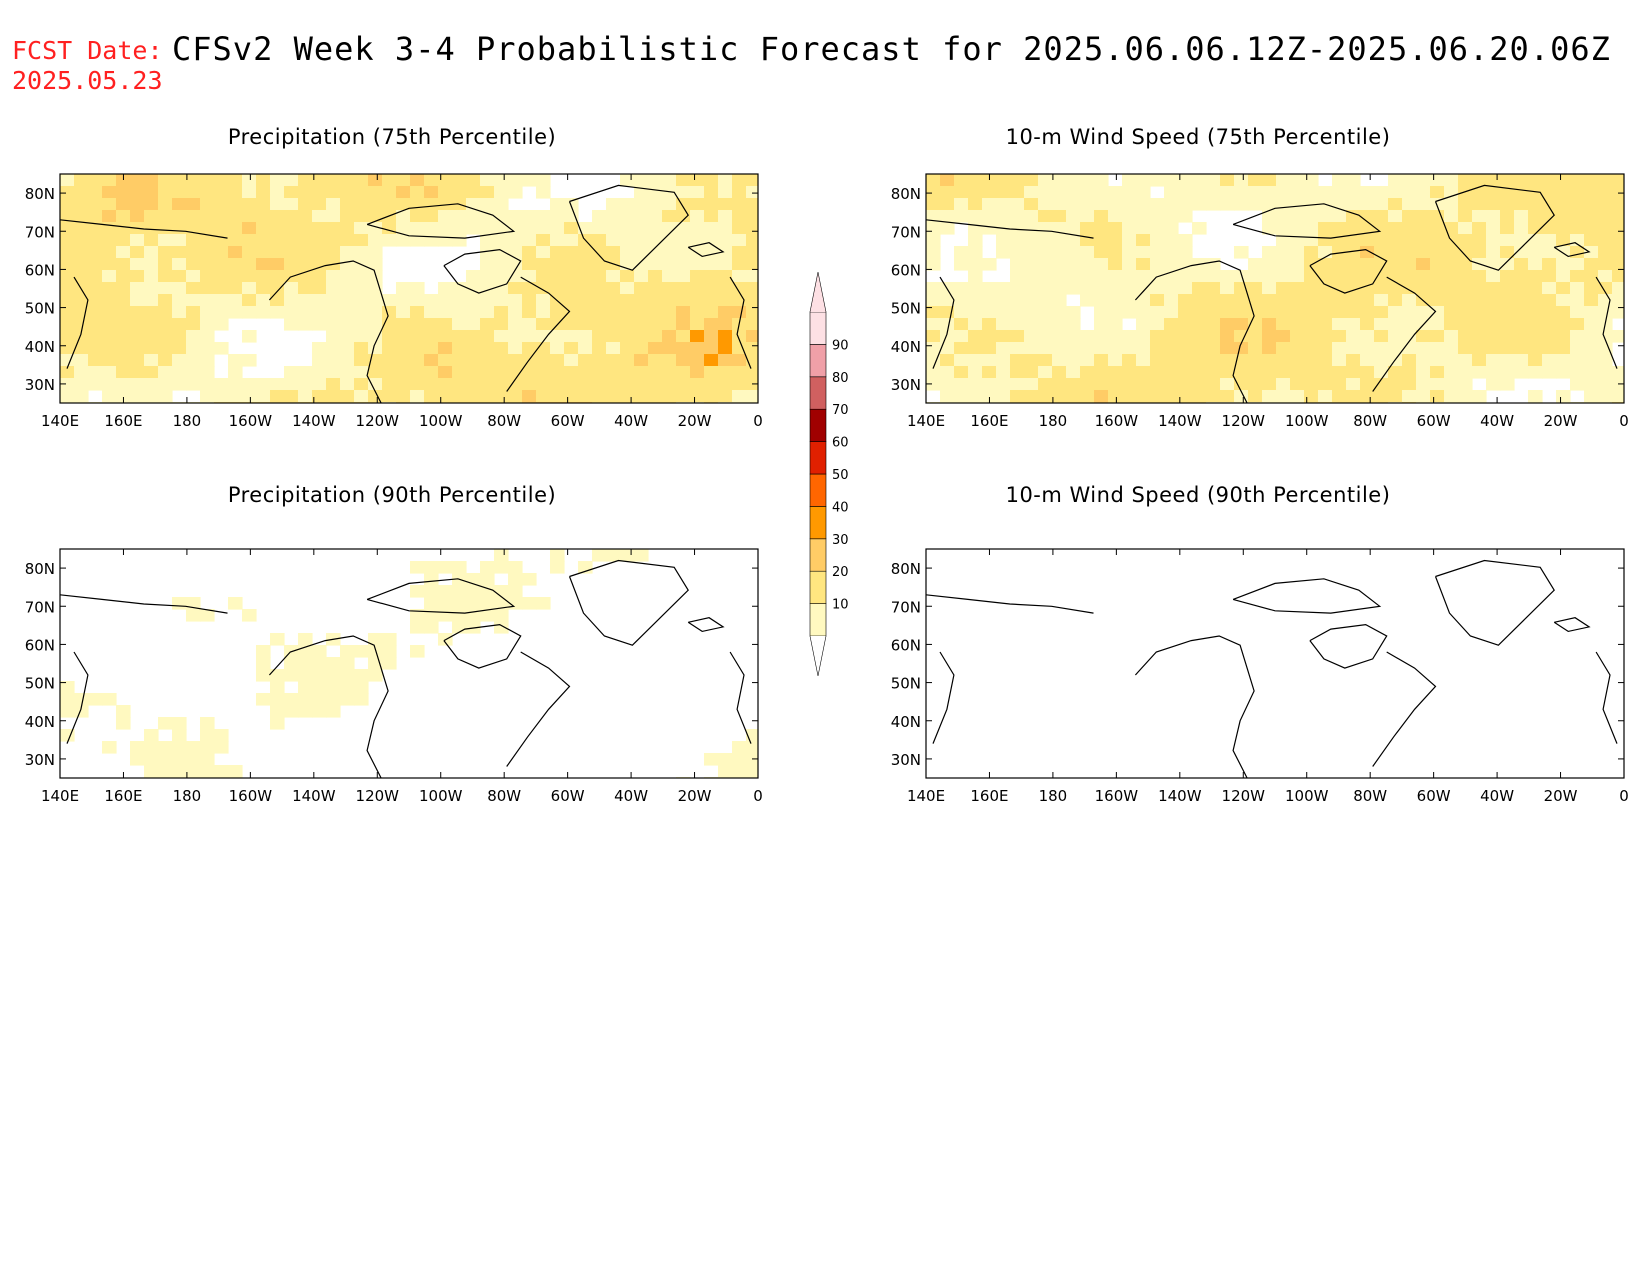 This screenshot has height=1275, width=1650. Describe the element at coordinates (840, 572) in the screenshot. I see `colorbar-label: 20` at that location.